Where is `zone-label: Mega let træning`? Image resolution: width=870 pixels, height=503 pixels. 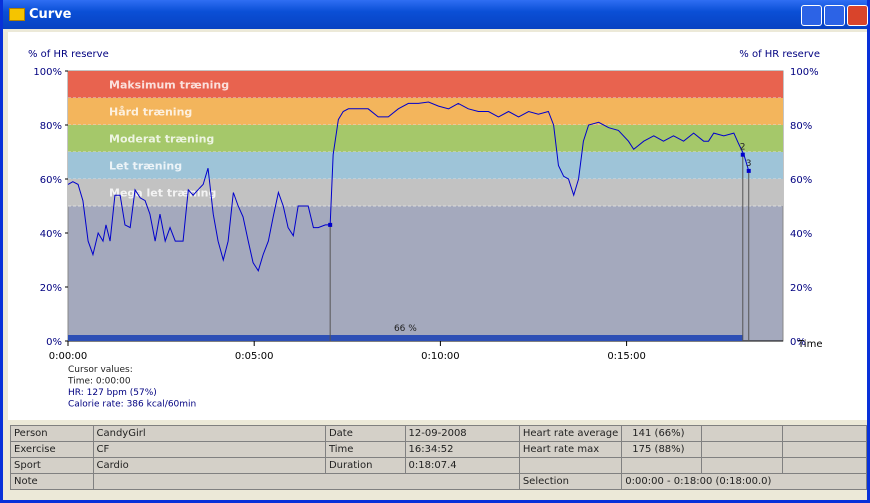
zone-label: Mega let træning is located at coordinates (162, 193).